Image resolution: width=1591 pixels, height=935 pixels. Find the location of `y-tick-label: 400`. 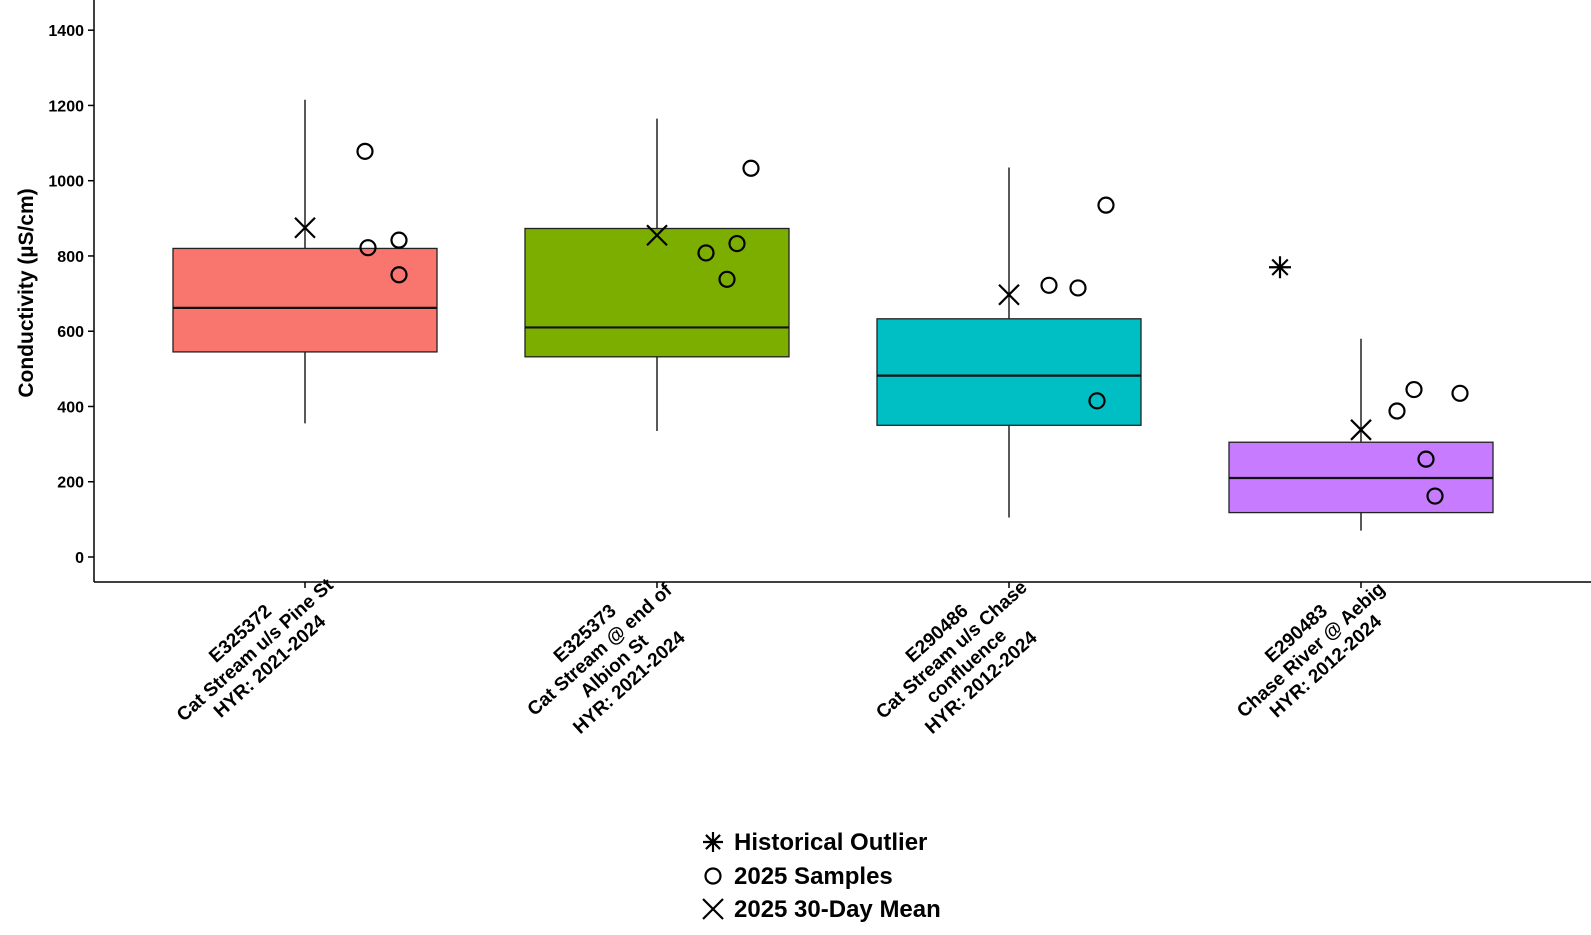

y-tick-label: 400 is located at coordinates (70, 407).